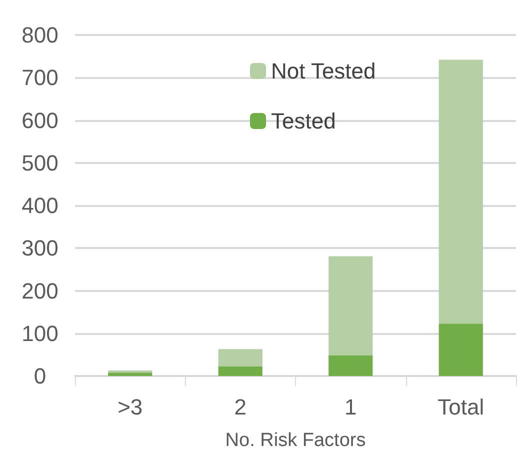 Image resolution: width=528 pixels, height=464 pixels. What do you see at coordinates (303, 121) in the screenshot?
I see `legend-label: Tested` at bounding box center [303, 121].